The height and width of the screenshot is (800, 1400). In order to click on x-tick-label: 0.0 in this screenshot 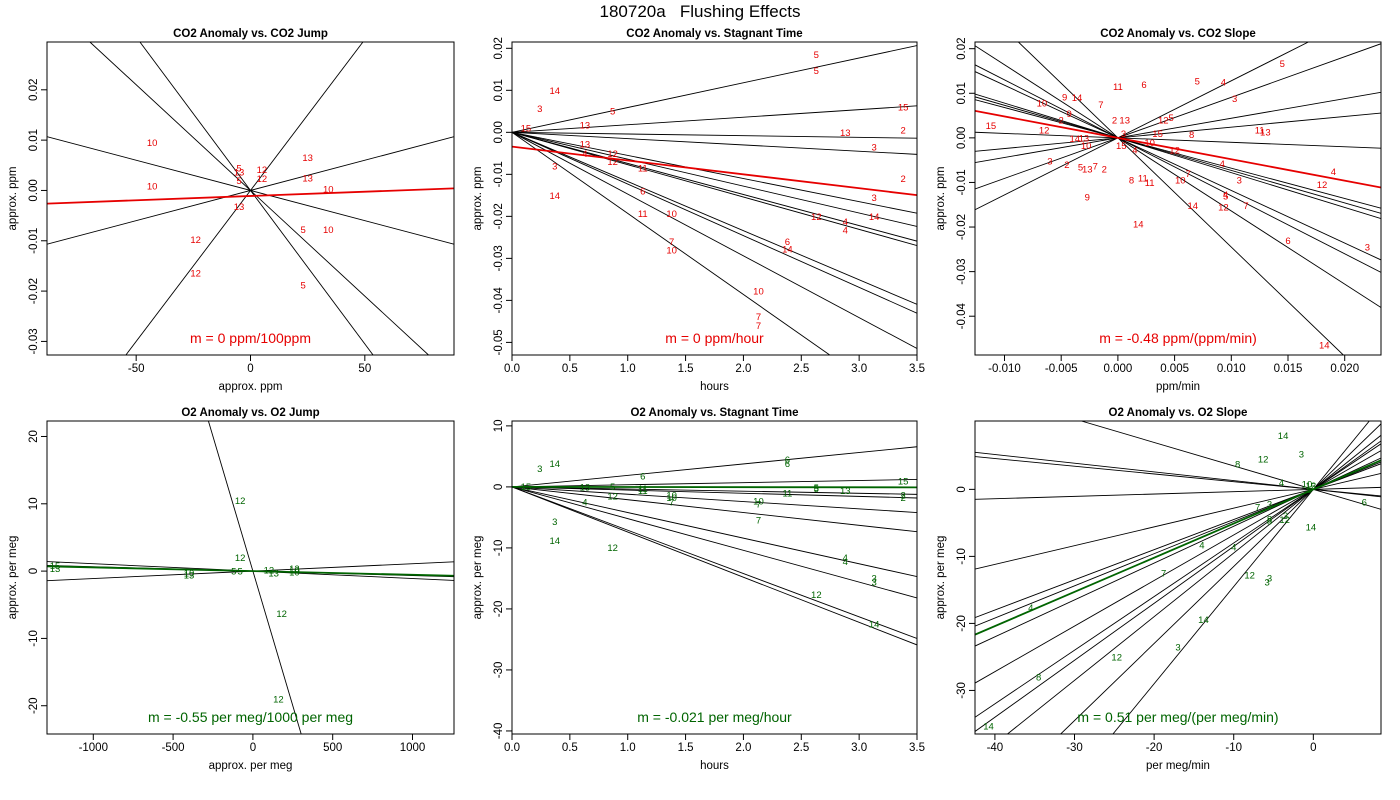, I will do `click(512, 369)`.